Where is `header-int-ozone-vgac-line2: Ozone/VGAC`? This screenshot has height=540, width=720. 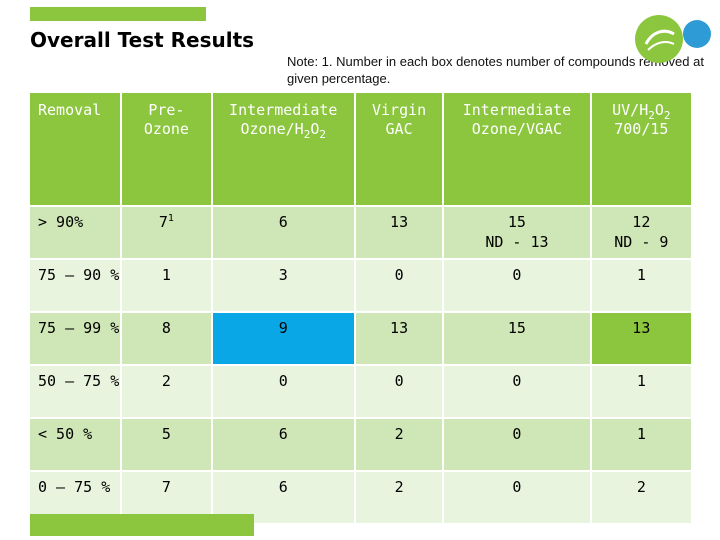 header-int-ozone-vgac-line2: Ozone/VGAC is located at coordinates (517, 129).